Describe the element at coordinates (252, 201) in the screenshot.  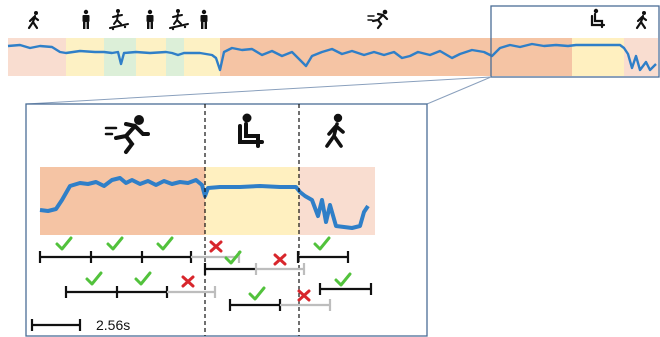
I see `zoom-band-sit` at that location.